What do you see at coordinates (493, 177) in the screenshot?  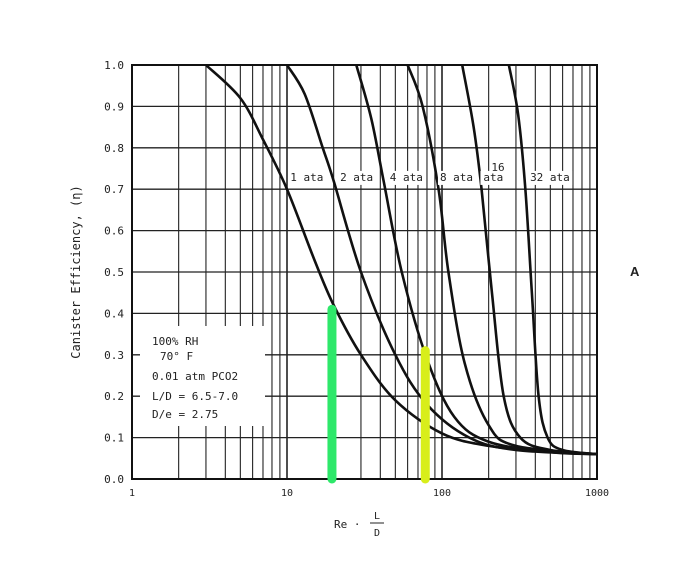 I see `series-label: ata` at bounding box center [493, 177].